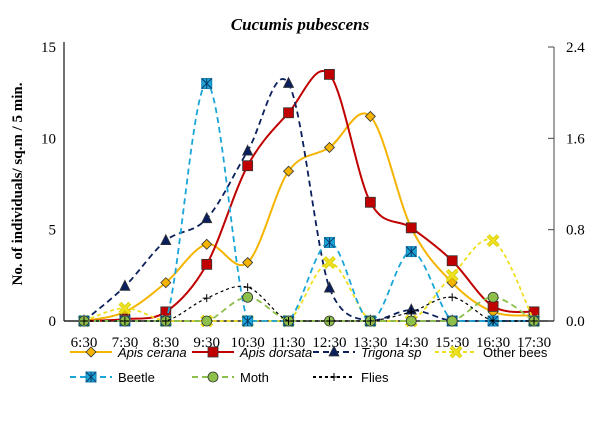 The height and width of the screenshot is (423, 600). What do you see at coordinates (125, 343) in the screenshot?
I see `x-tick-label: 7:30` at bounding box center [125, 343].